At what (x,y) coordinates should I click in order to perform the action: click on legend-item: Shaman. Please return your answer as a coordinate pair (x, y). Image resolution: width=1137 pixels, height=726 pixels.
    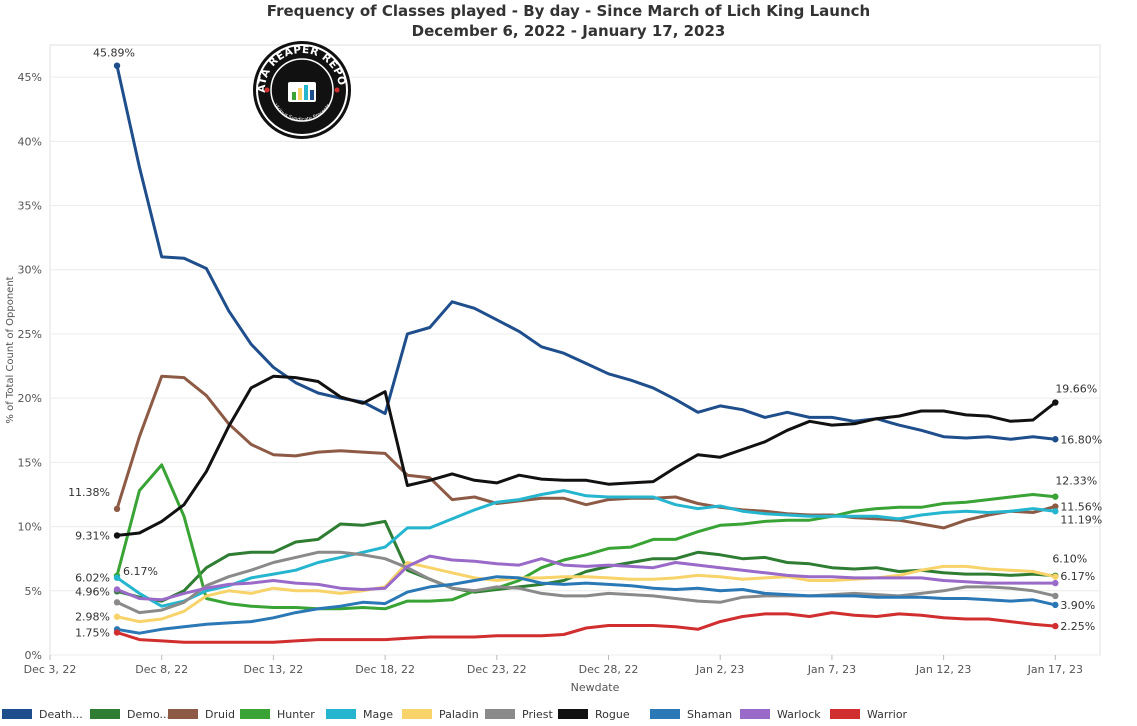
    Looking at the image, I should click on (691, 714).